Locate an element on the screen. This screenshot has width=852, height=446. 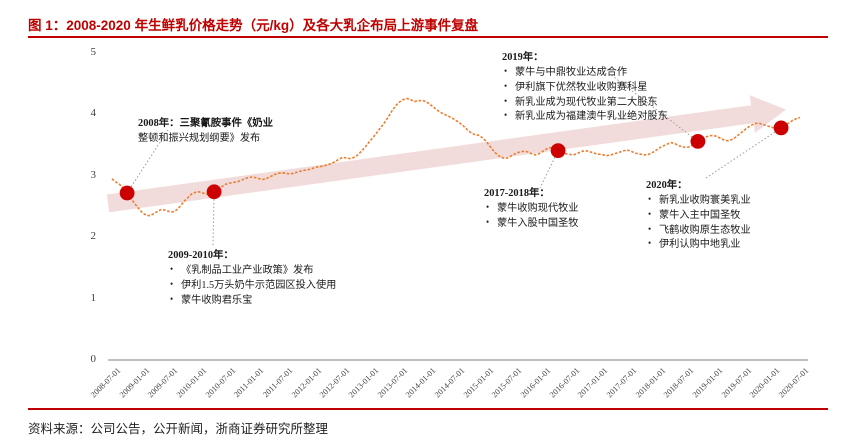
list-item: 新乳业收购寰美乳业 is located at coordinates (747, 201).